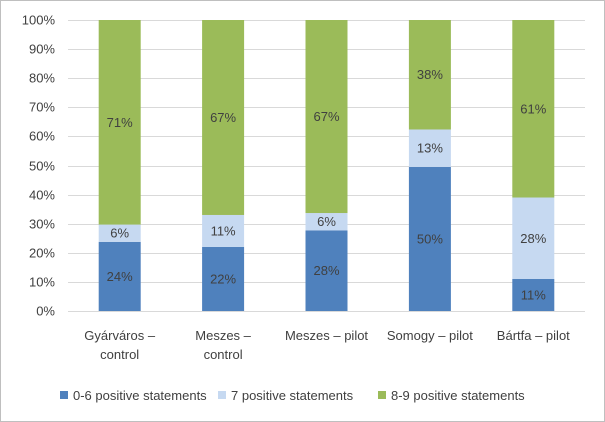  Describe the element at coordinates (42, 49) in the screenshot. I see `y-tick-label: 90%` at that location.